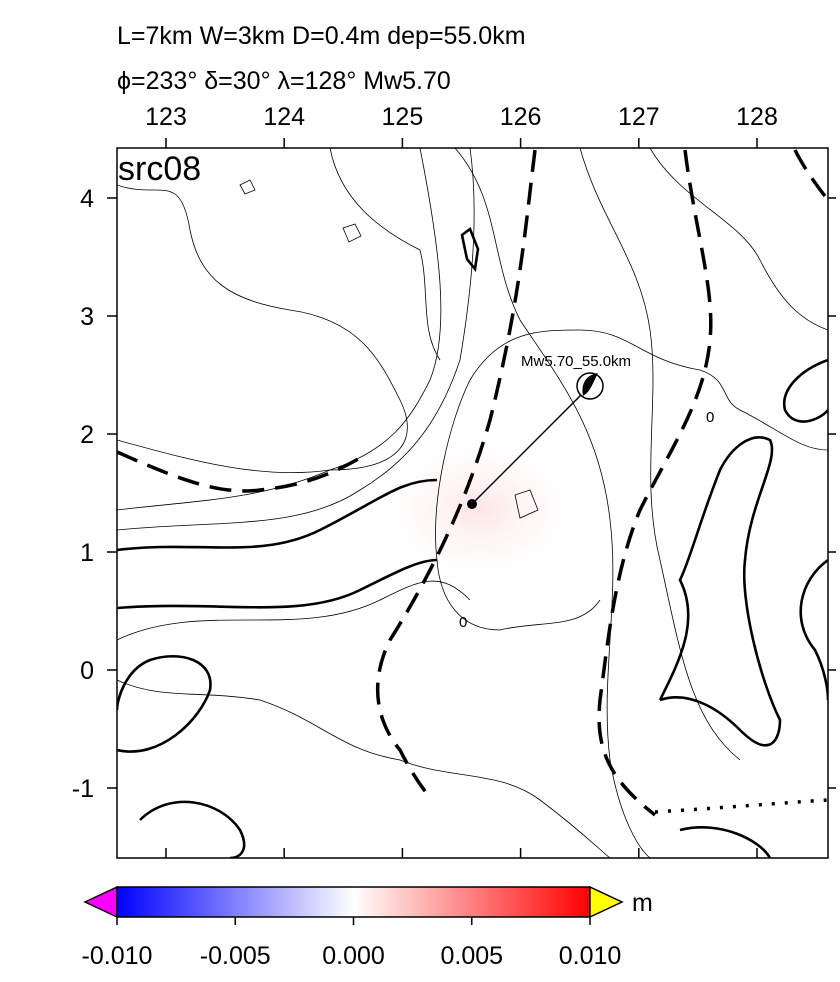 Image resolution: width=840 pixels, height=982 pixels. Describe the element at coordinates (284, 81) in the screenshot. I see `header-line2: ϕ=233° δ=30° λ=128° Mw5.70` at that location.